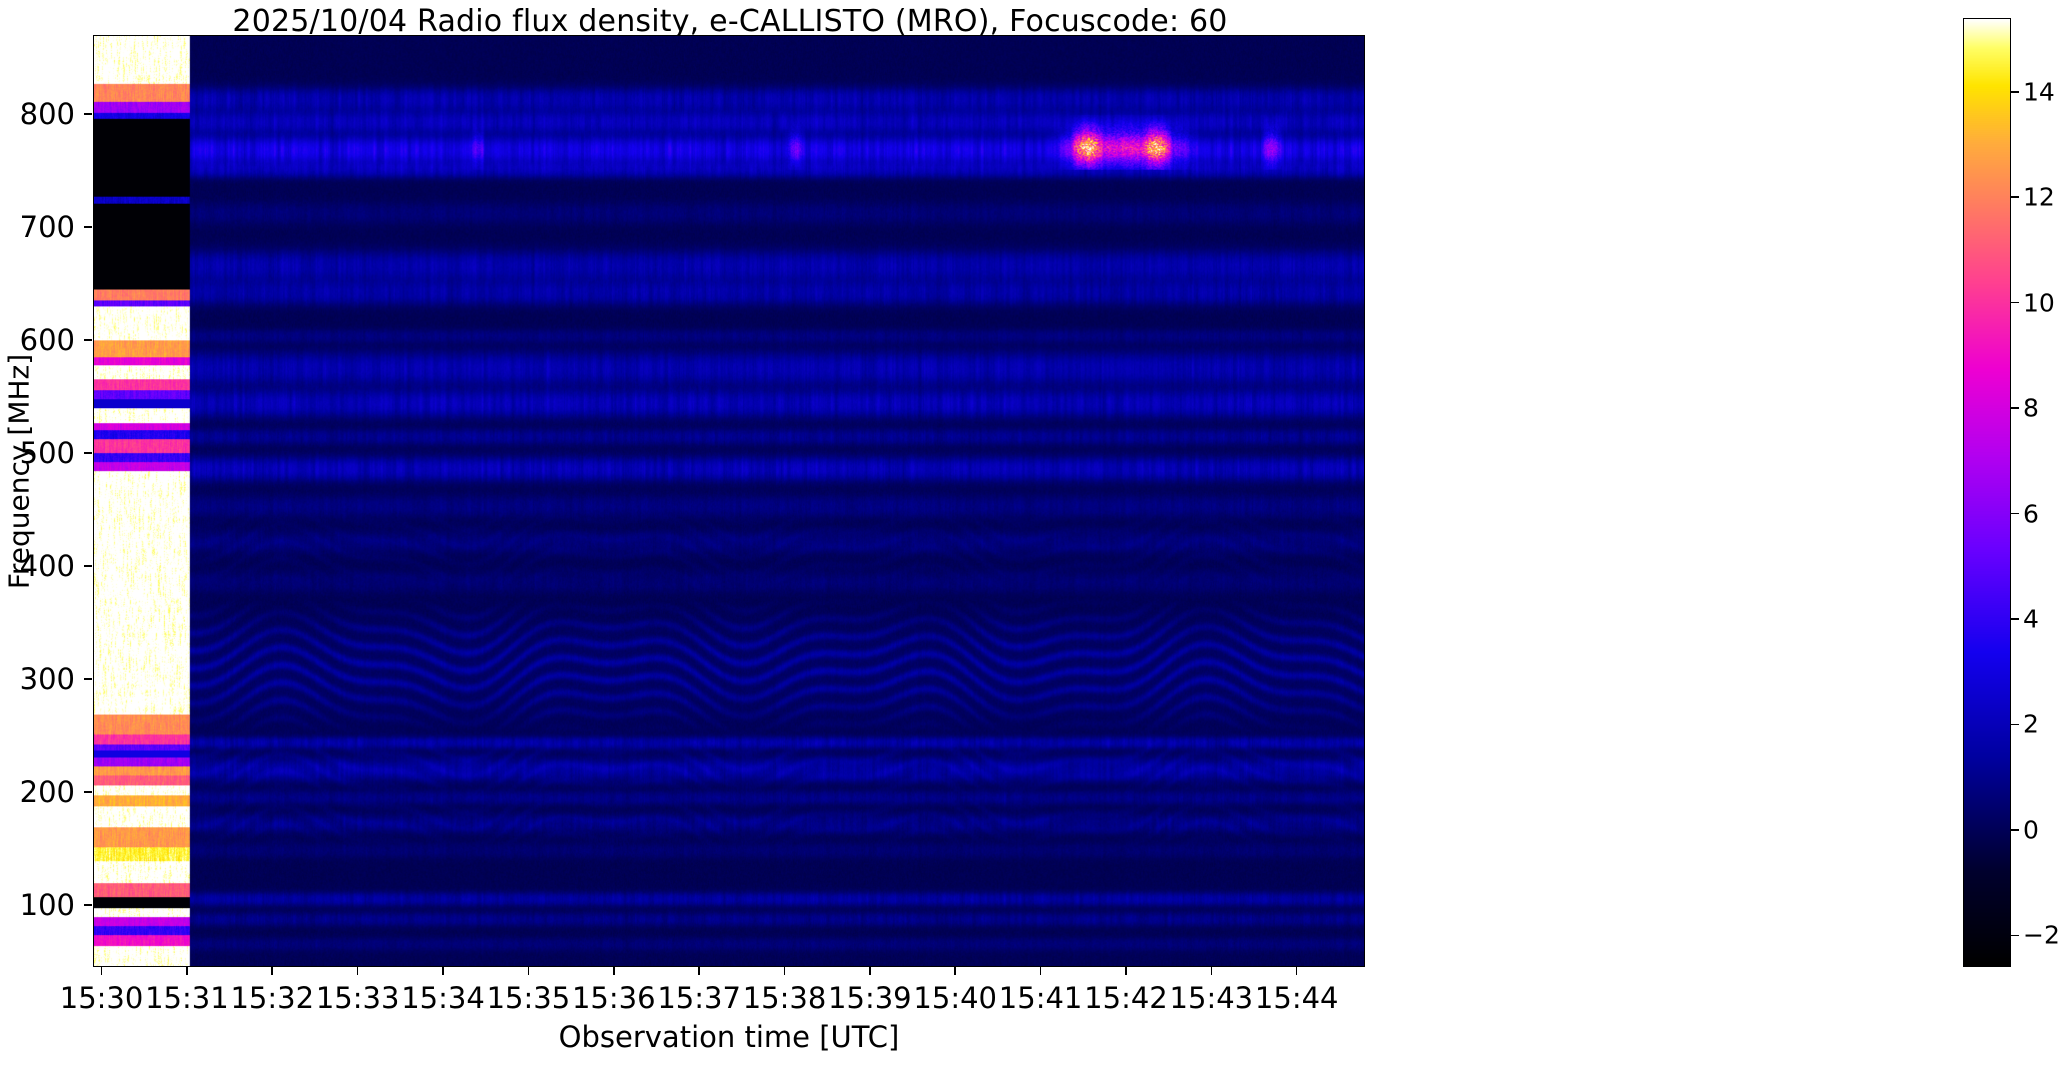 The image size is (2066, 1067). What do you see at coordinates (47, 565) in the screenshot?
I see `y-axis-tick-label: 400` at bounding box center [47, 565].